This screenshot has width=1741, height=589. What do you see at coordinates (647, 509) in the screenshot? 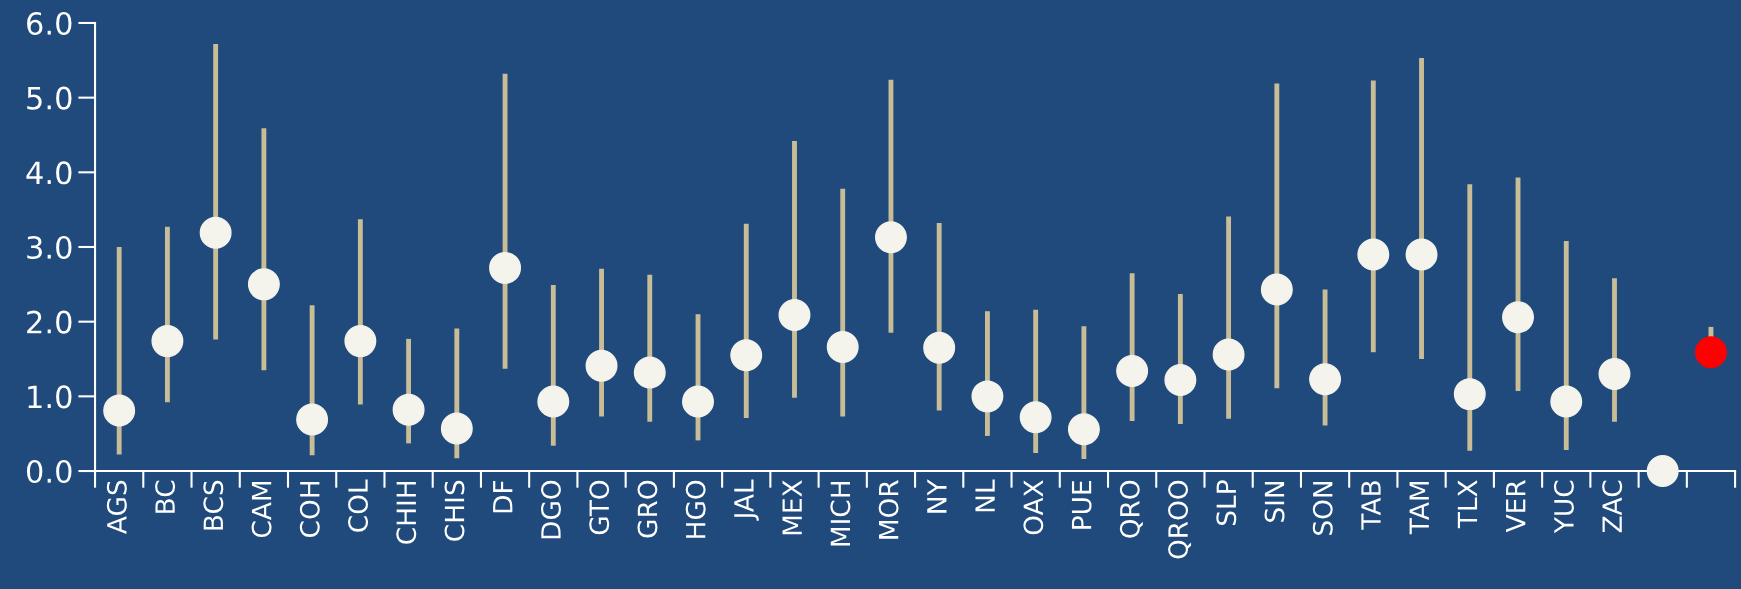
I see `x-tick-label: GRO` at bounding box center [647, 509].